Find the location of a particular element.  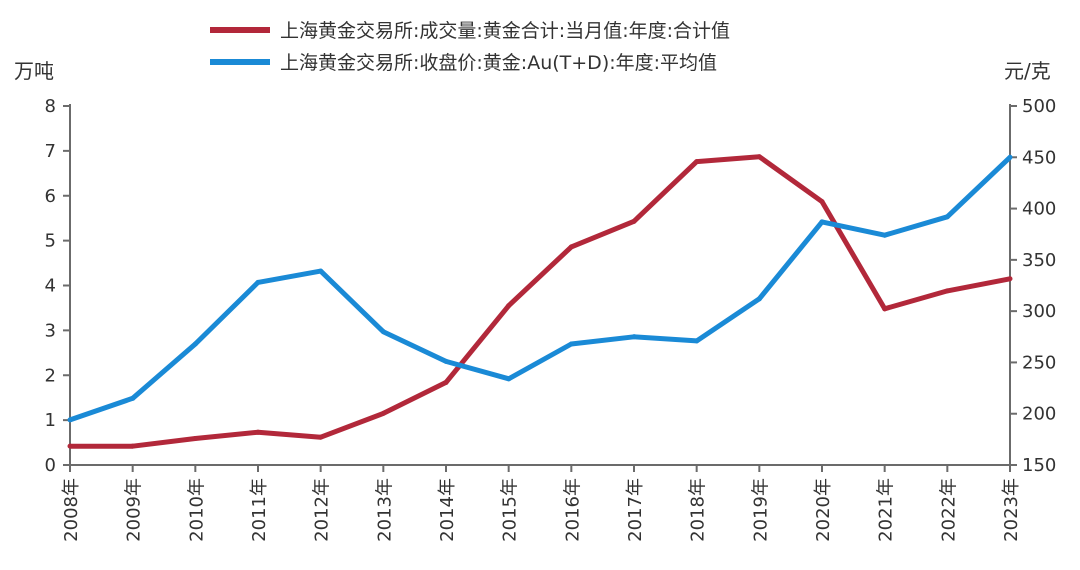

left-tick-label: 3 is located at coordinates (50, 330).